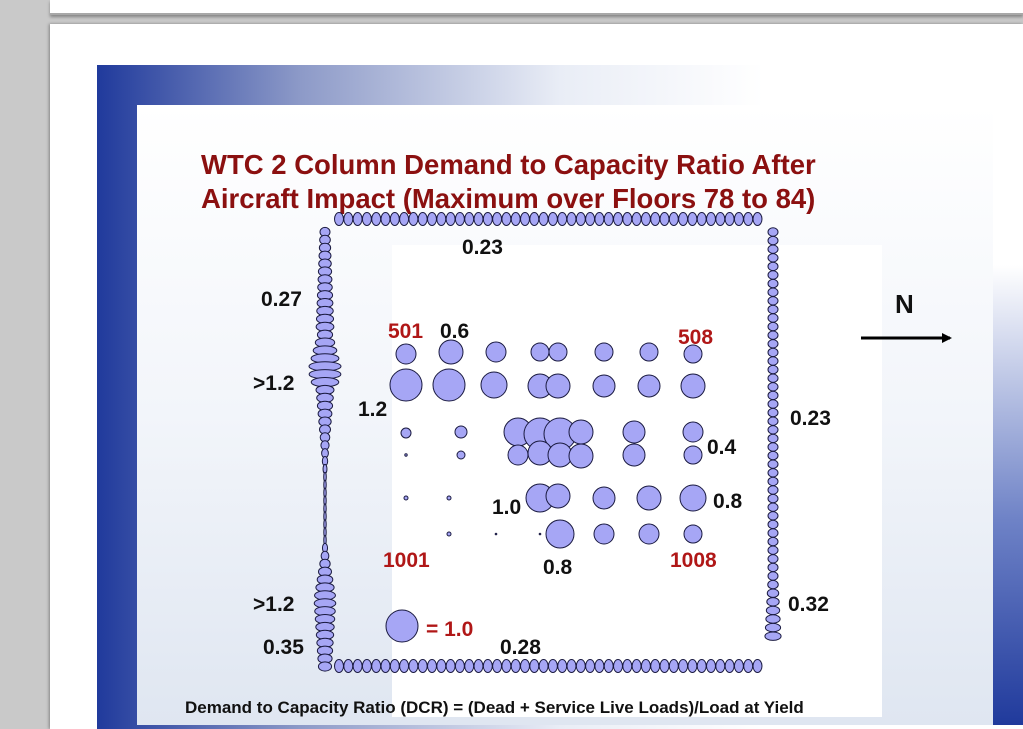 This screenshot has height=729, width=1023. What do you see at coordinates (536, 7) in the screenshot?
I see `previous-page-edge` at bounding box center [536, 7].